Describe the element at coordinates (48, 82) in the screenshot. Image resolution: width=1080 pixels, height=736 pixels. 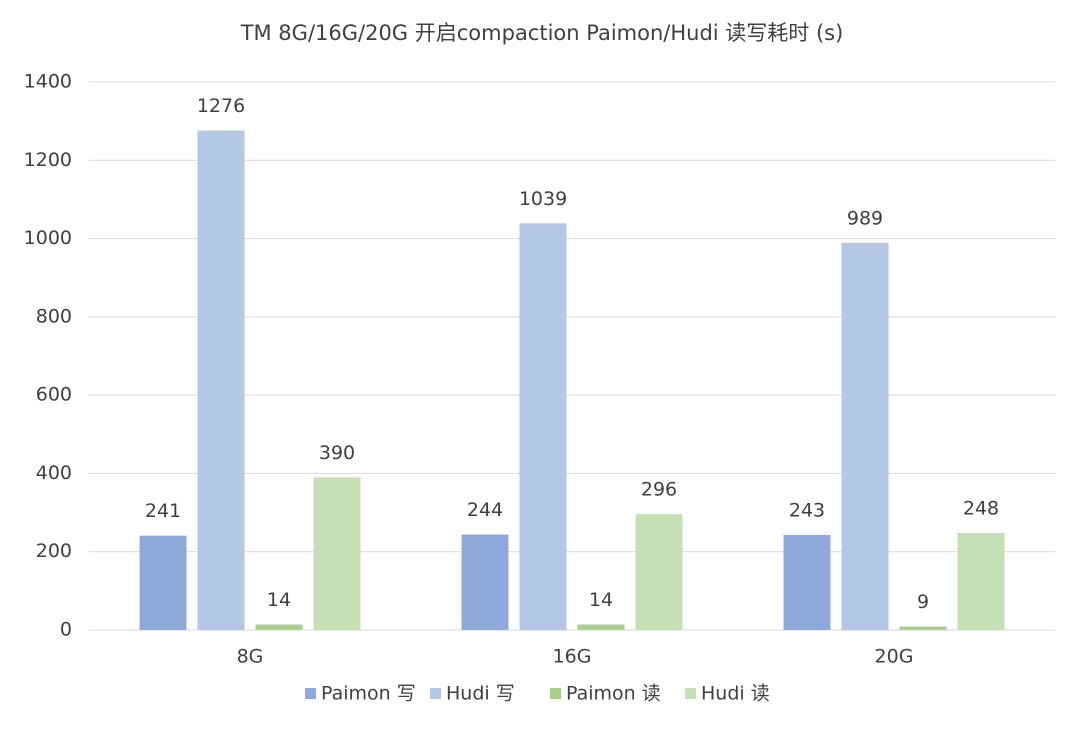
I see `y-tick-label: 1400` at that location.